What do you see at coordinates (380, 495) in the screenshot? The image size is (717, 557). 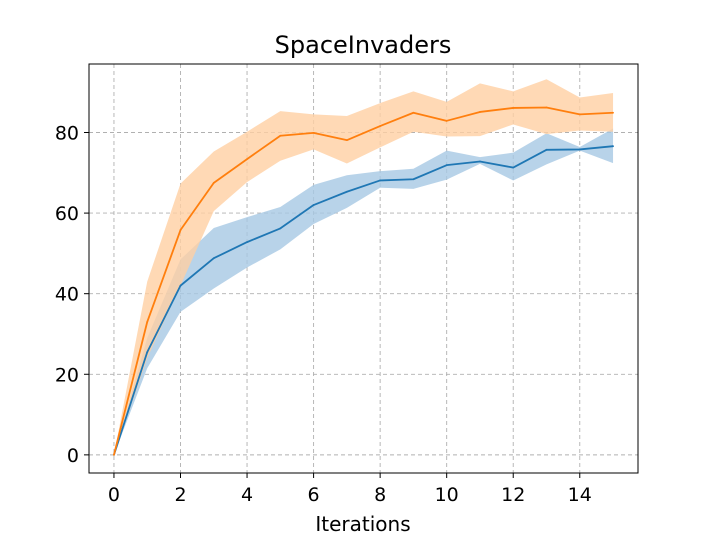 I see `x-tick-label: 8` at bounding box center [380, 495].